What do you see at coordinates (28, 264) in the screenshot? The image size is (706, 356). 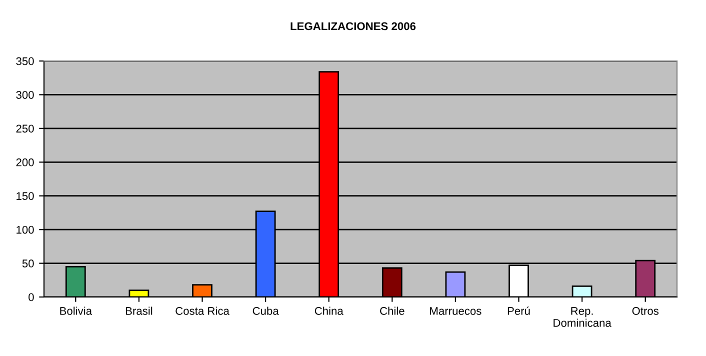 I see `y-tick-label: 50` at bounding box center [28, 264].